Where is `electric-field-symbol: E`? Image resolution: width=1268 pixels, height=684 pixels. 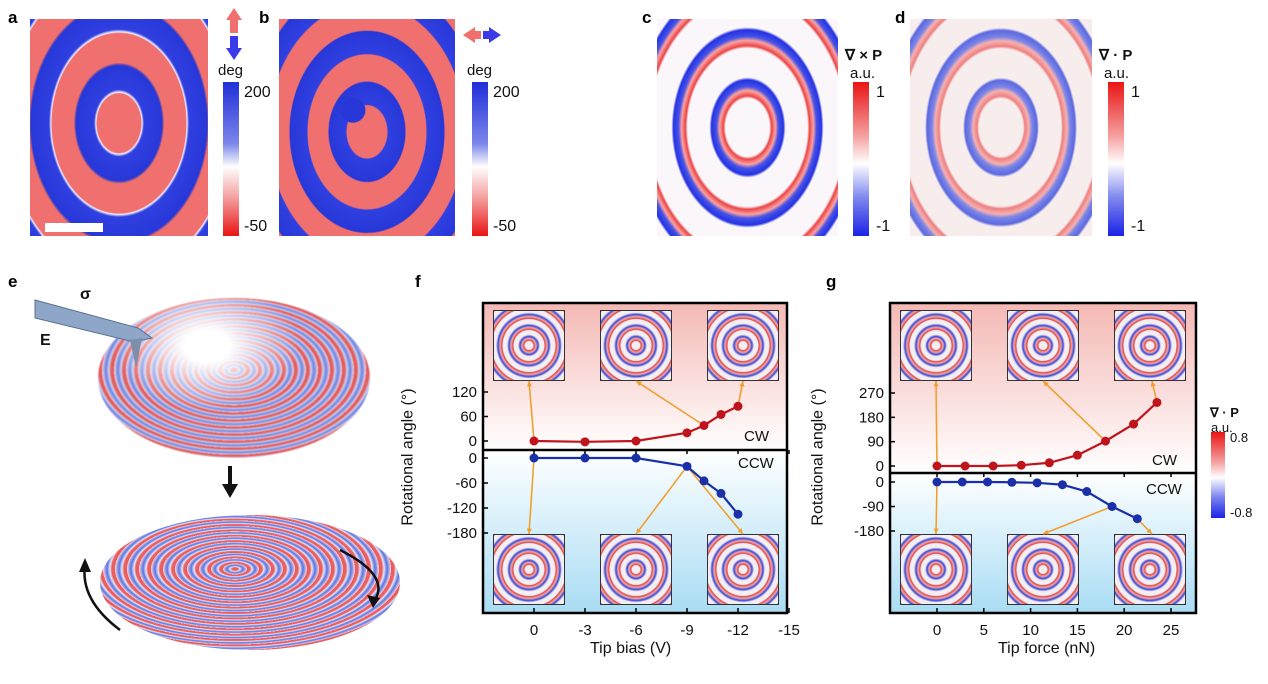
electric-field-symbol: E is located at coordinates (45, 340).